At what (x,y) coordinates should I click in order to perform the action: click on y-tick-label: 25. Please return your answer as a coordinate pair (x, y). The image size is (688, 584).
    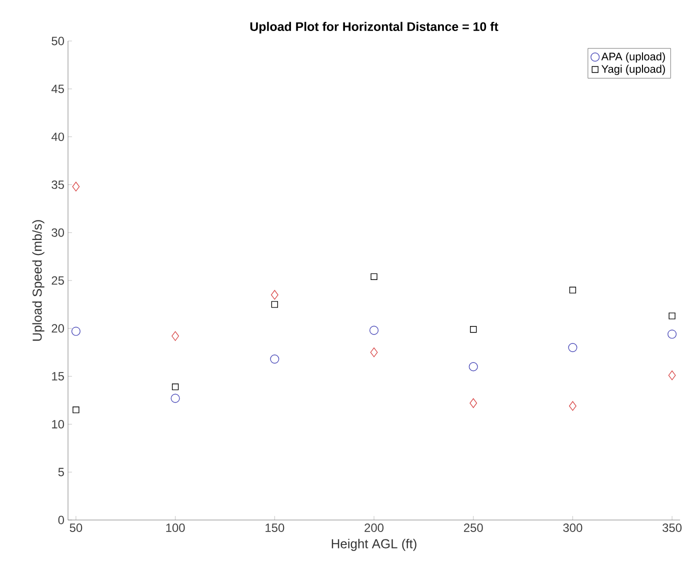
    Looking at the image, I should click on (58, 280).